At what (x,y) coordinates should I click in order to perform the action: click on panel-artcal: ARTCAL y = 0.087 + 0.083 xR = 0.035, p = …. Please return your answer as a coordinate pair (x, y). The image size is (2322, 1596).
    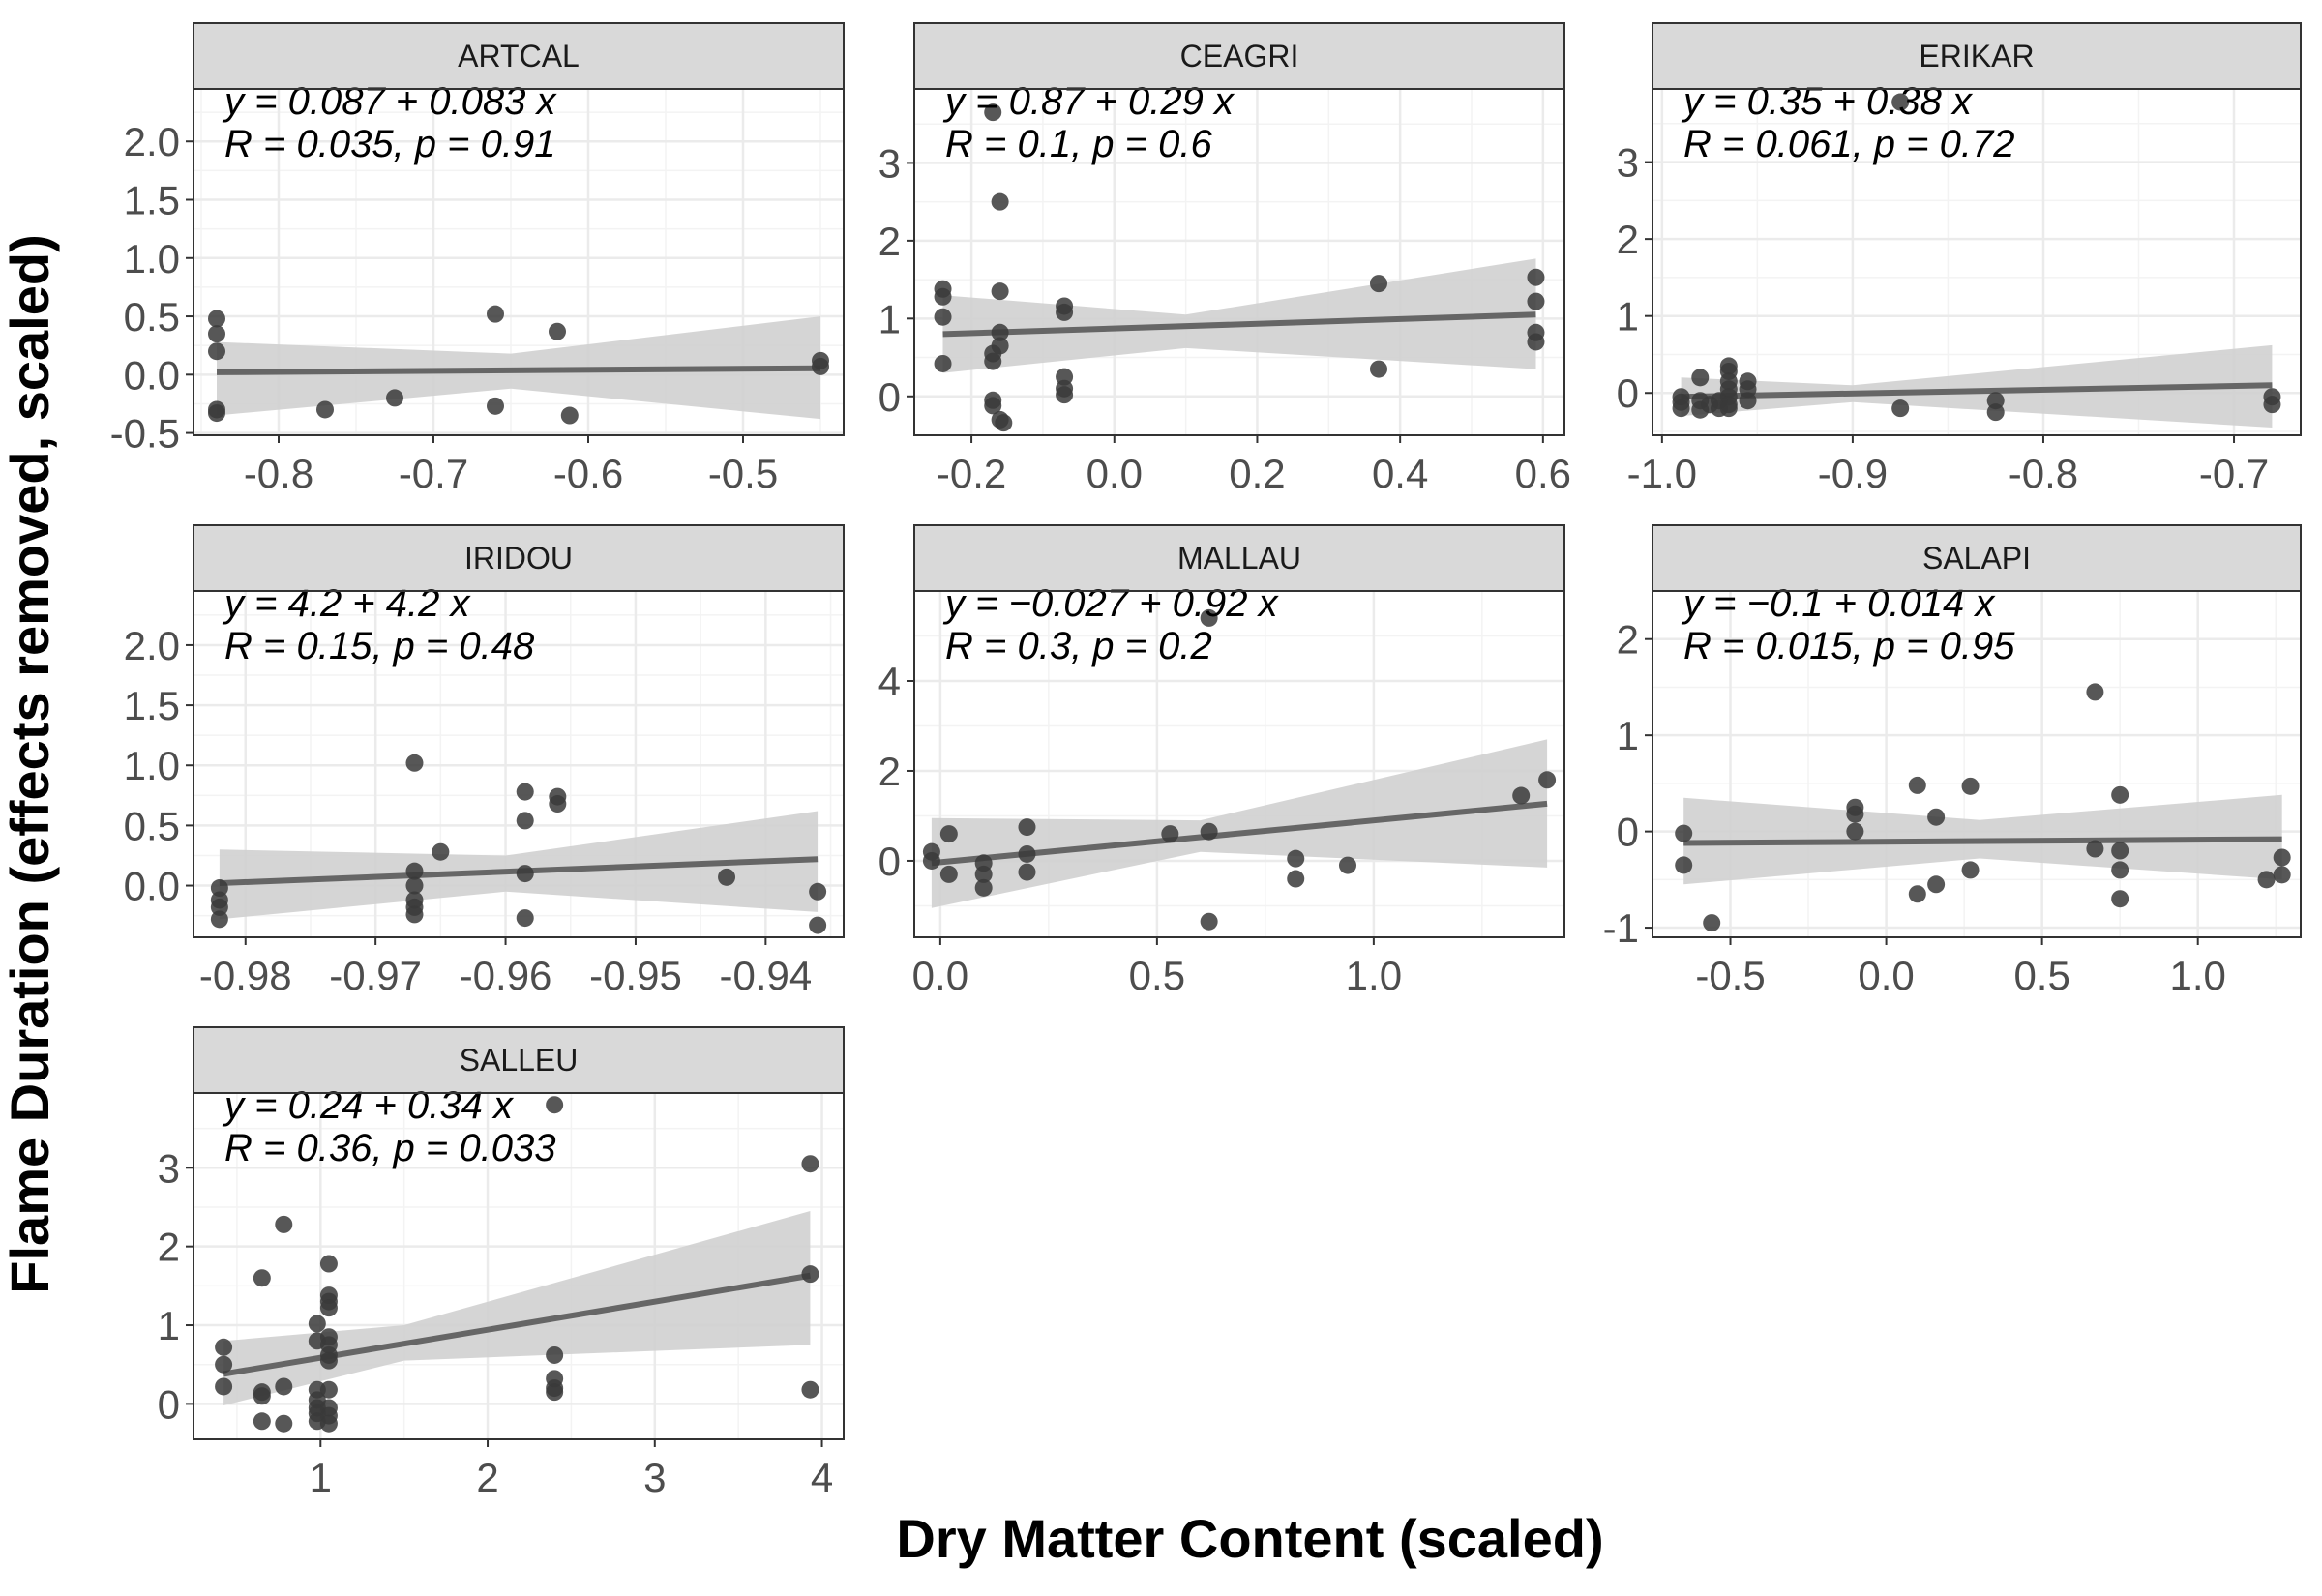
    Looking at the image, I should click on (477, 259).